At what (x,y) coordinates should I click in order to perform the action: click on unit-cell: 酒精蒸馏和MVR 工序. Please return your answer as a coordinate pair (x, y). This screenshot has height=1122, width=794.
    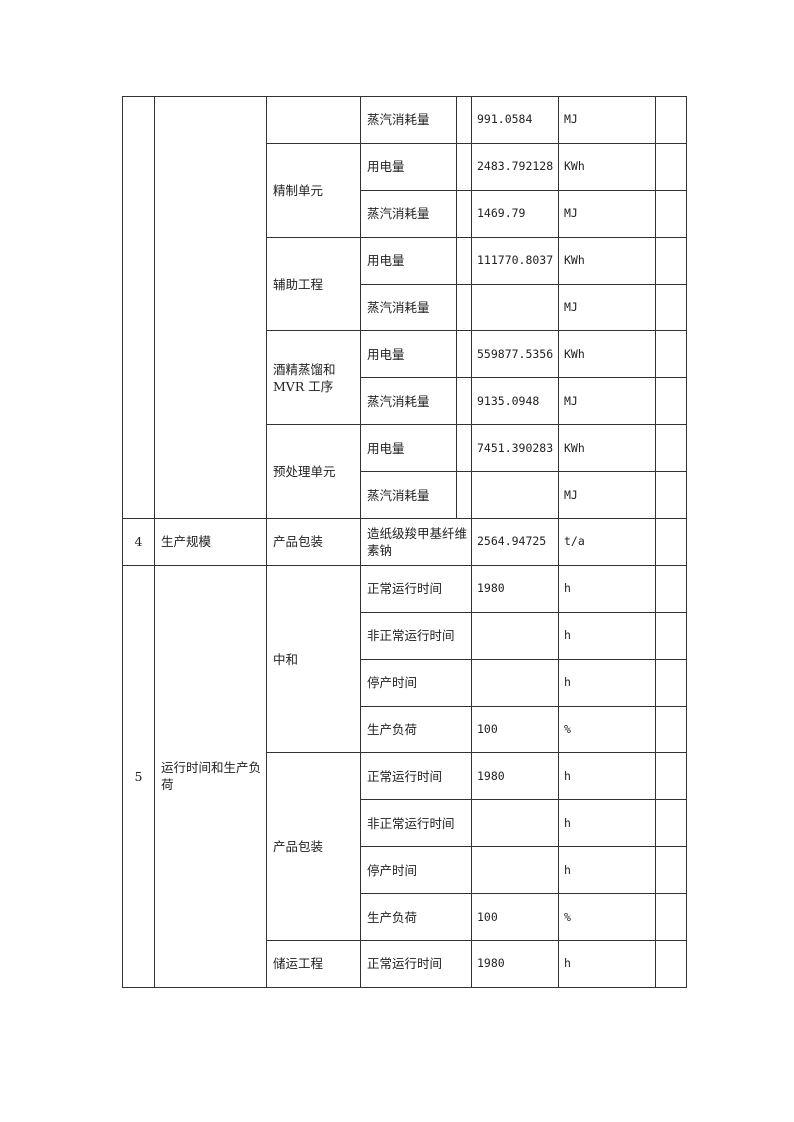
    Looking at the image, I should click on (313, 378).